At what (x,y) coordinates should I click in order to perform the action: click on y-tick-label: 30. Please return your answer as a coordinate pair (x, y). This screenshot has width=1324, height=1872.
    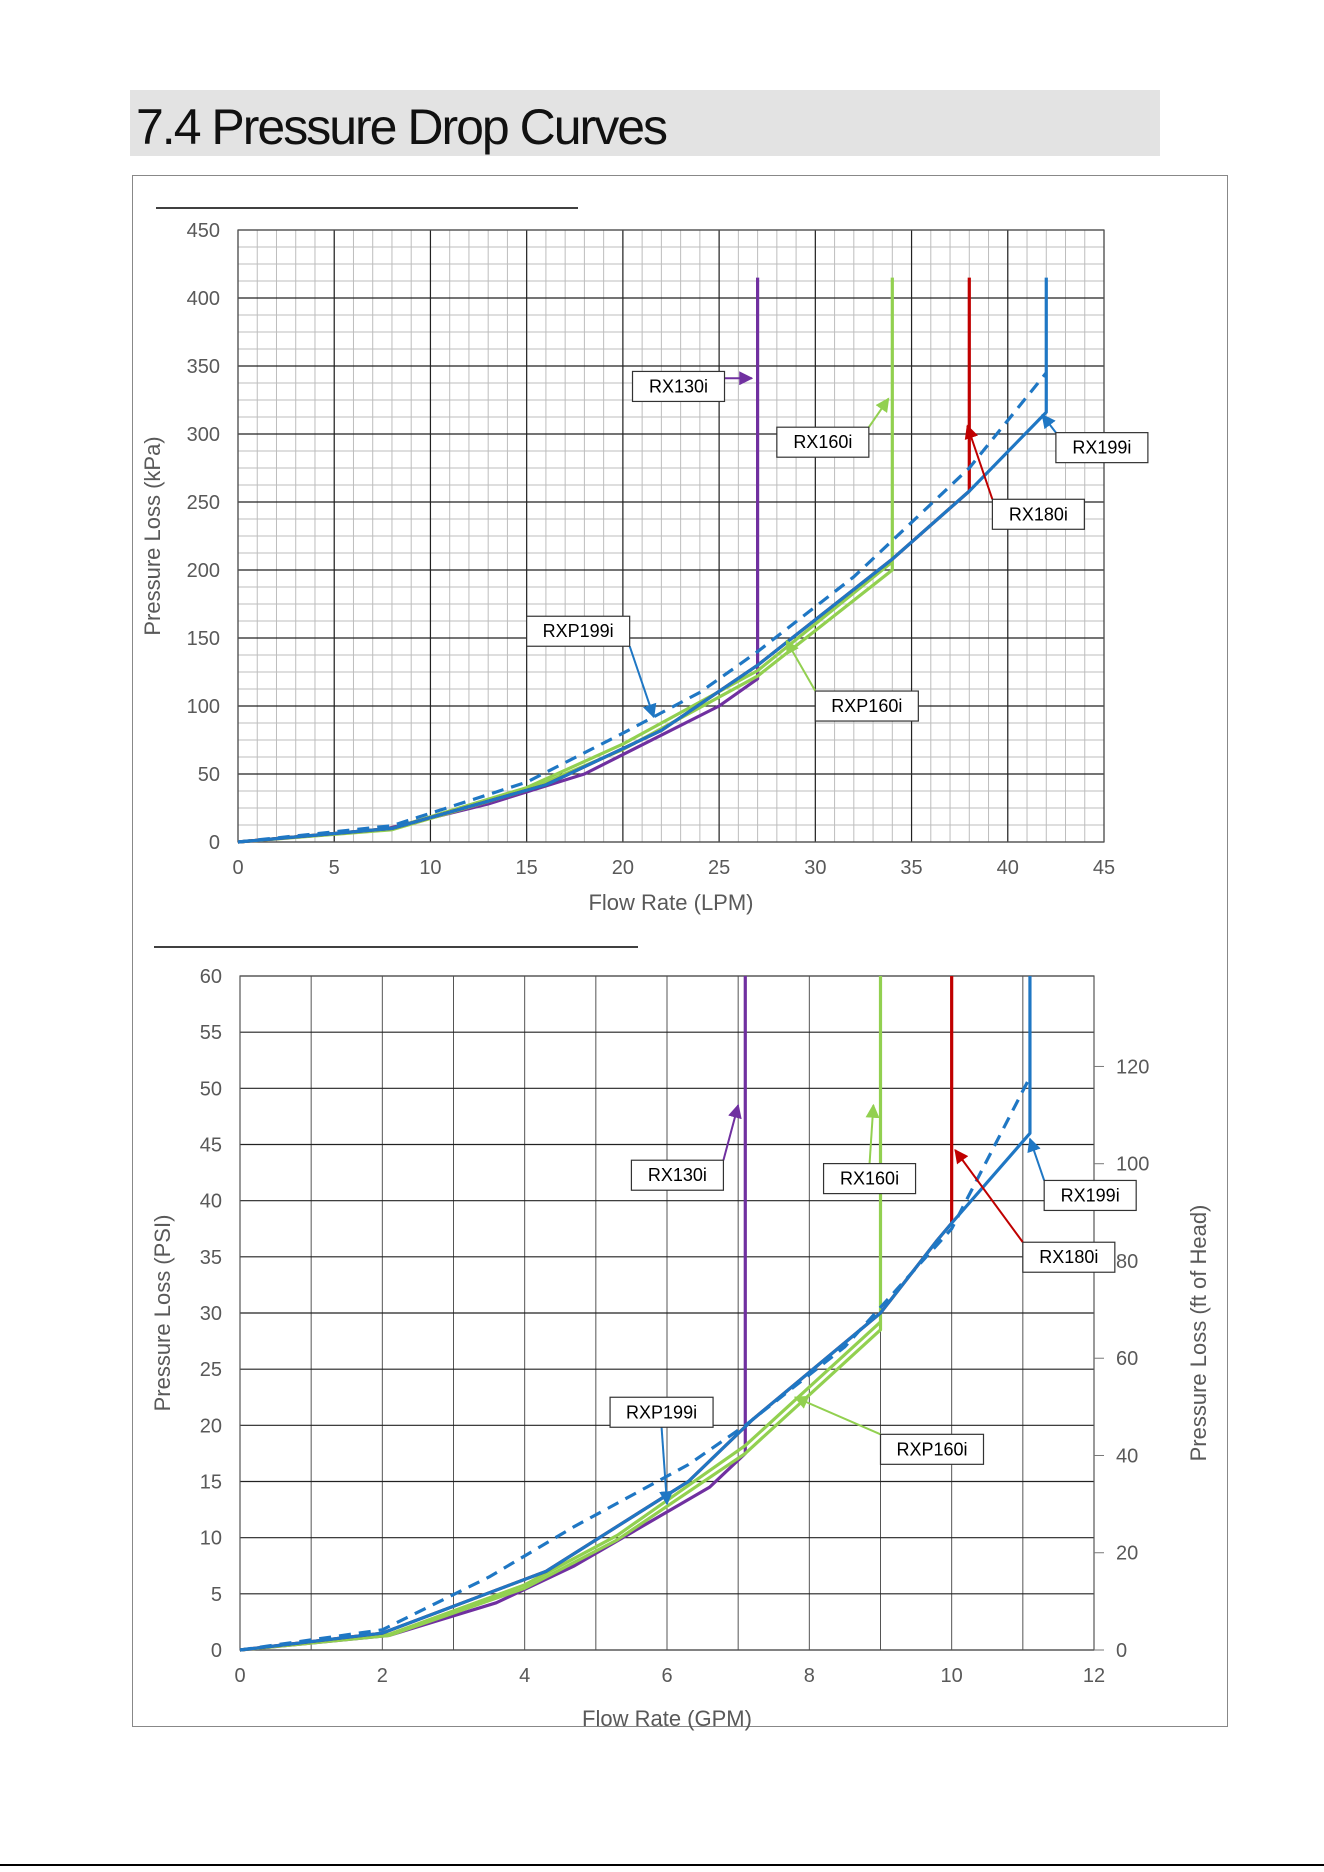
    Looking at the image, I should click on (211, 1314).